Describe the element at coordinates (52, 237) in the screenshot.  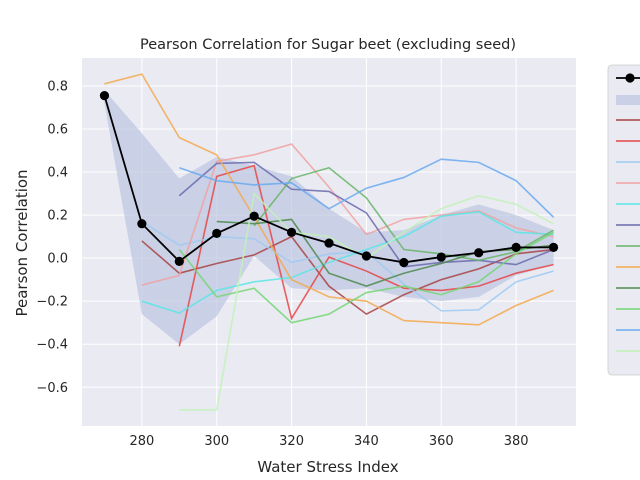
I see `y-tick-labels: −0.6 −0.4 −0.2 0.0 0.2 0.4 0.6 0.8` at that location.